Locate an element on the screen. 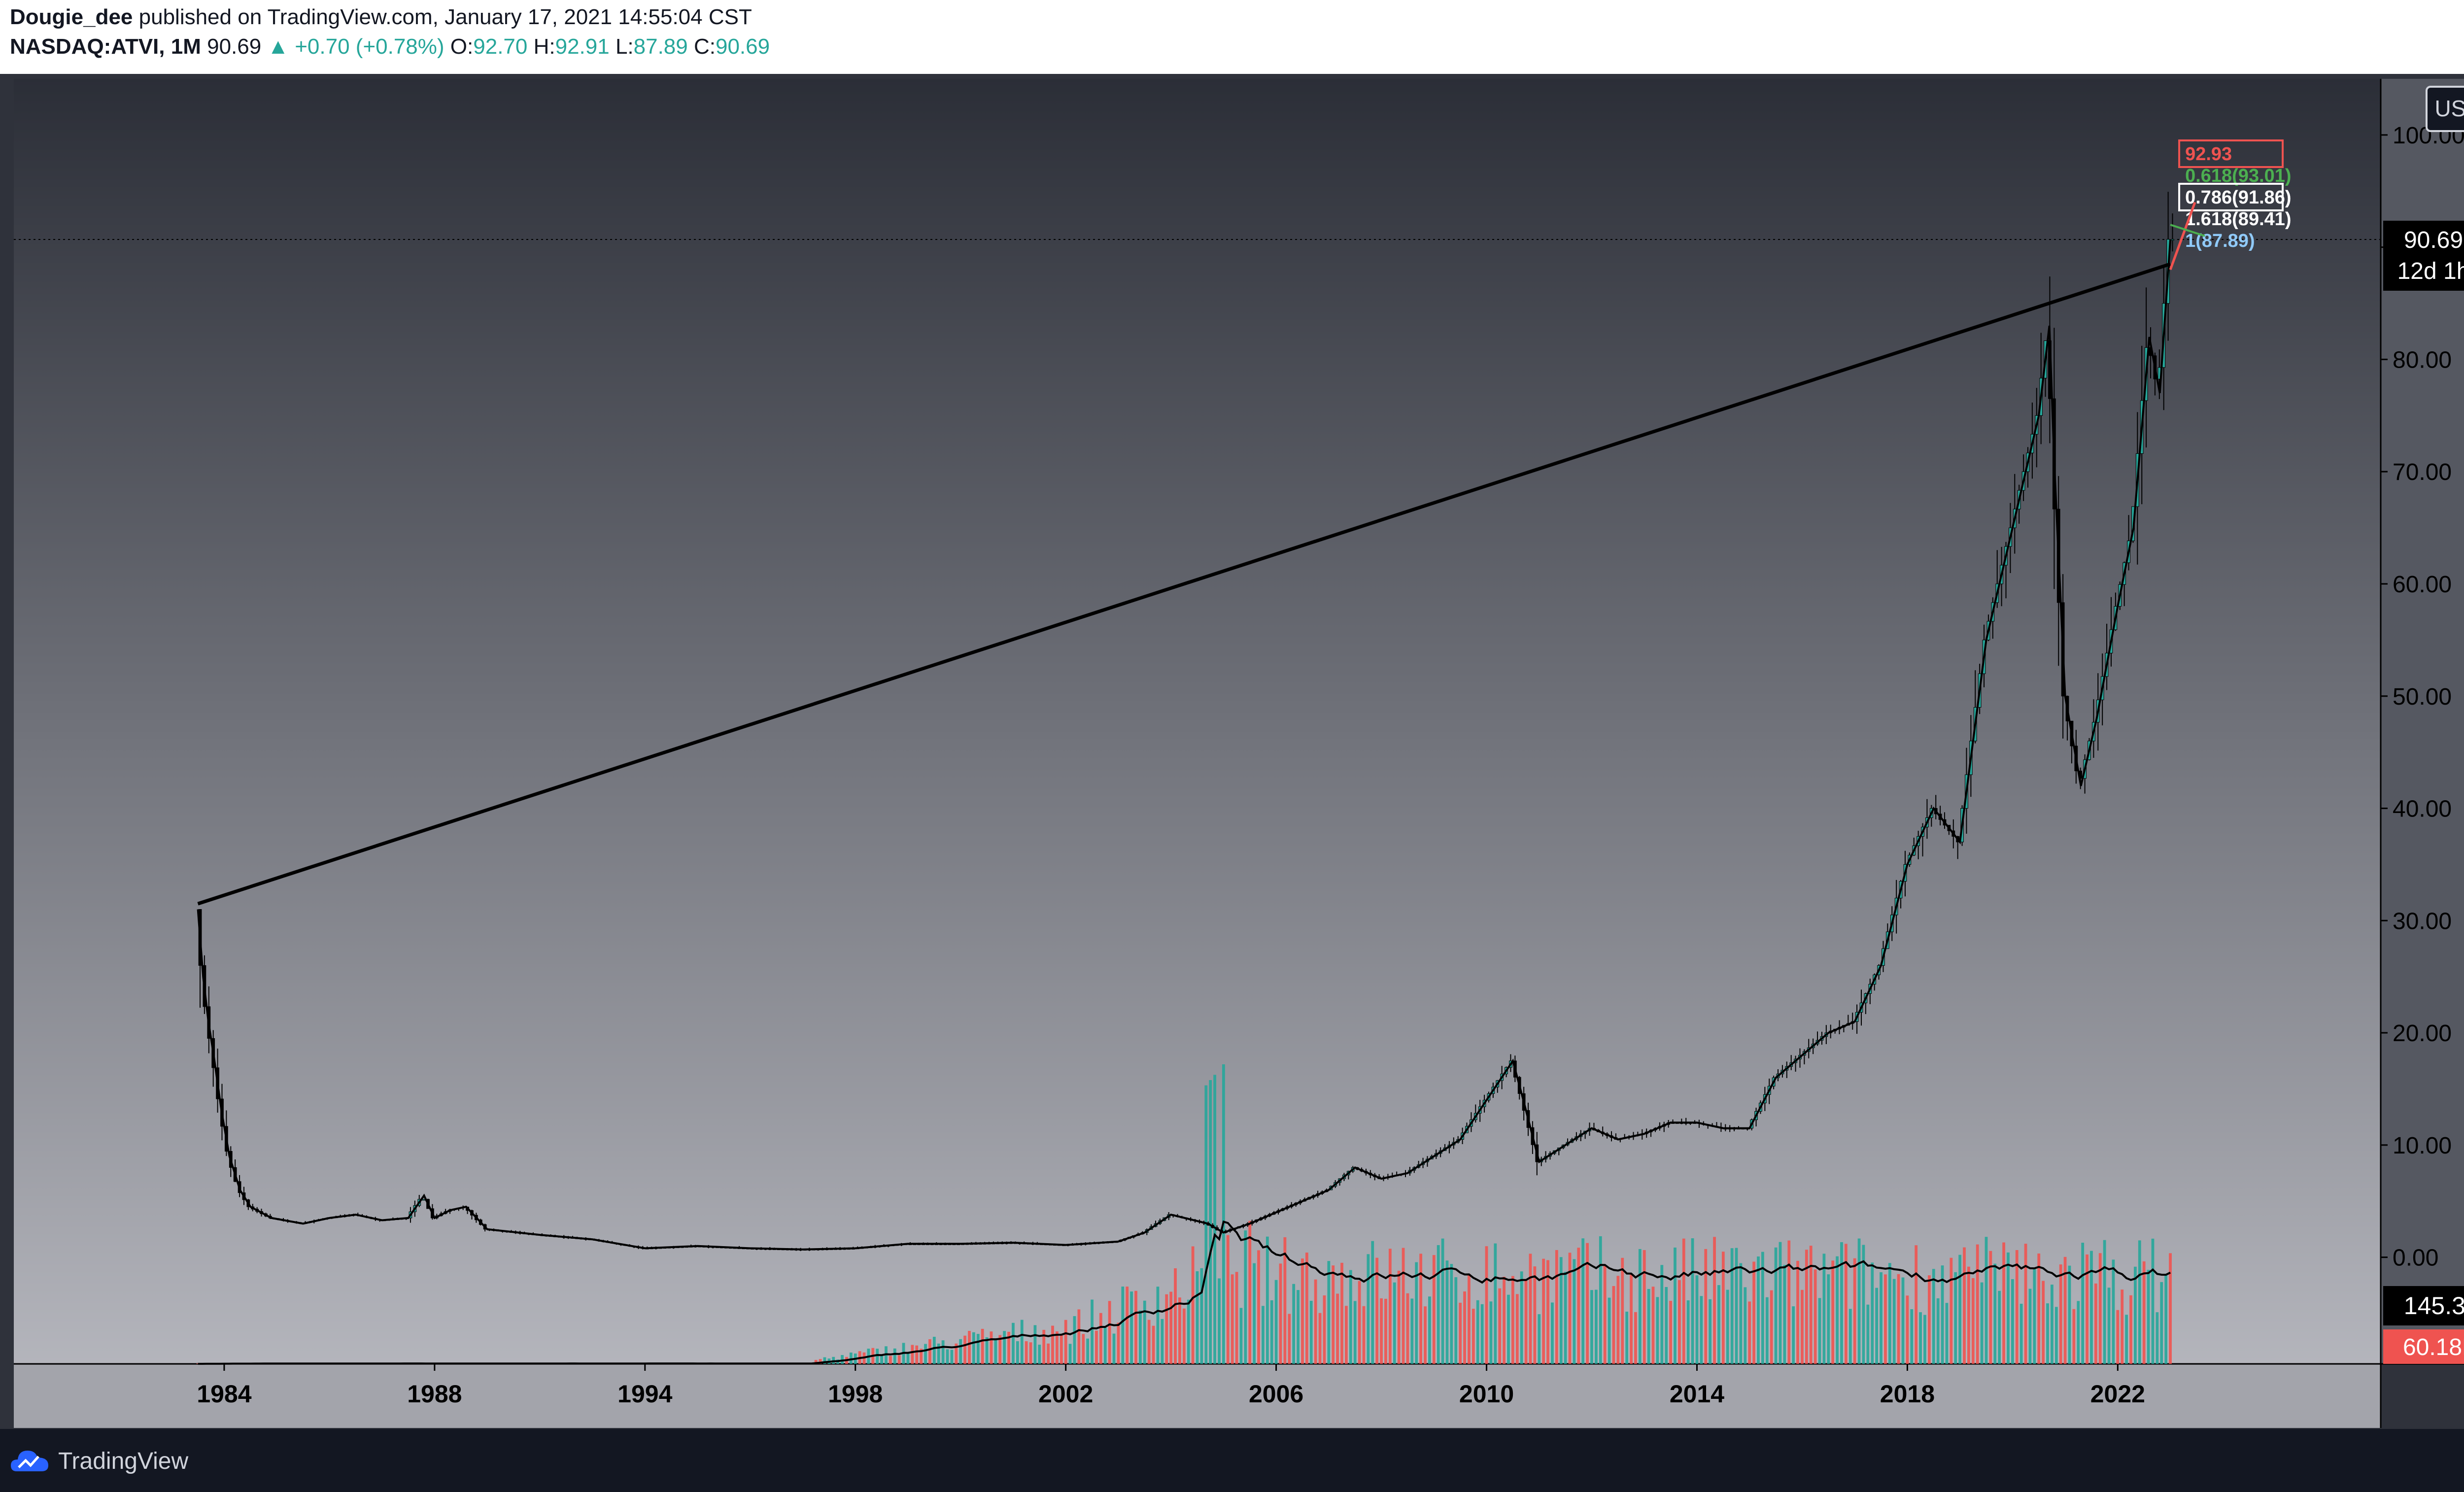 The image size is (2464, 1492). x-tick-label: 2014 is located at coordinates (1697, 1394).